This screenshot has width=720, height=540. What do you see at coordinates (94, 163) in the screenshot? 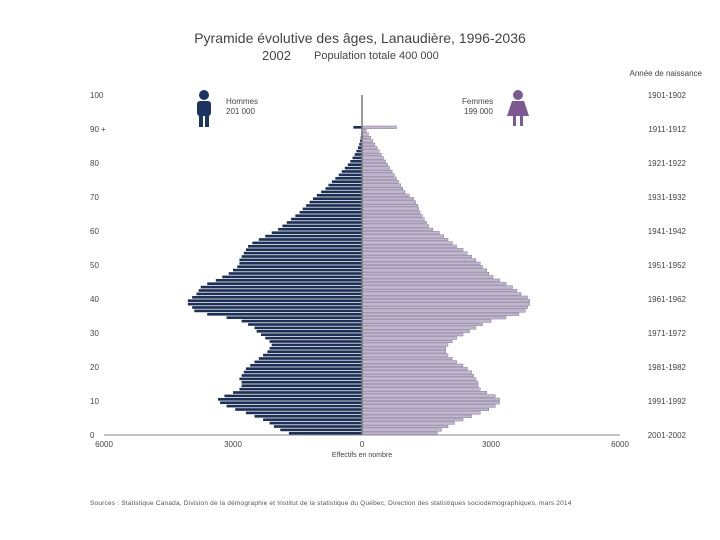
I see `y-tick-label: 80` at bounding box center [94, 163].